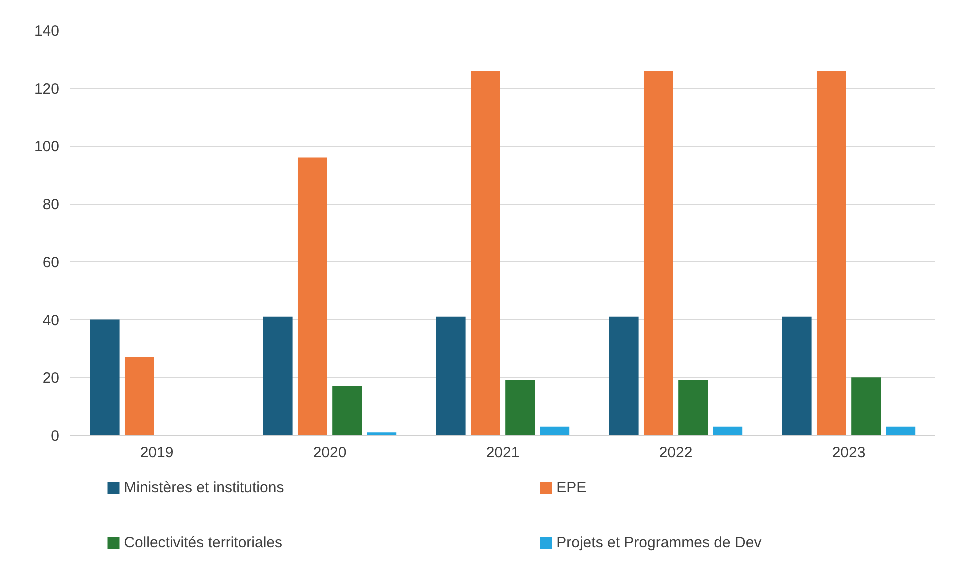 Image resolution: width=957 pixels, height=582 pixels. I want to click on x-tick-label: 2022, so click(676, 453).